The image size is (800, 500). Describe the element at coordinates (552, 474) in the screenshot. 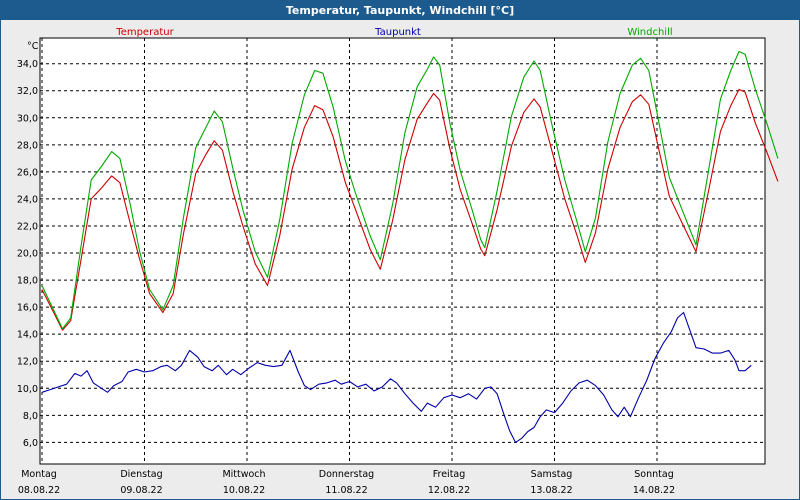

I see `x-tick-day: Samstag` at that location.